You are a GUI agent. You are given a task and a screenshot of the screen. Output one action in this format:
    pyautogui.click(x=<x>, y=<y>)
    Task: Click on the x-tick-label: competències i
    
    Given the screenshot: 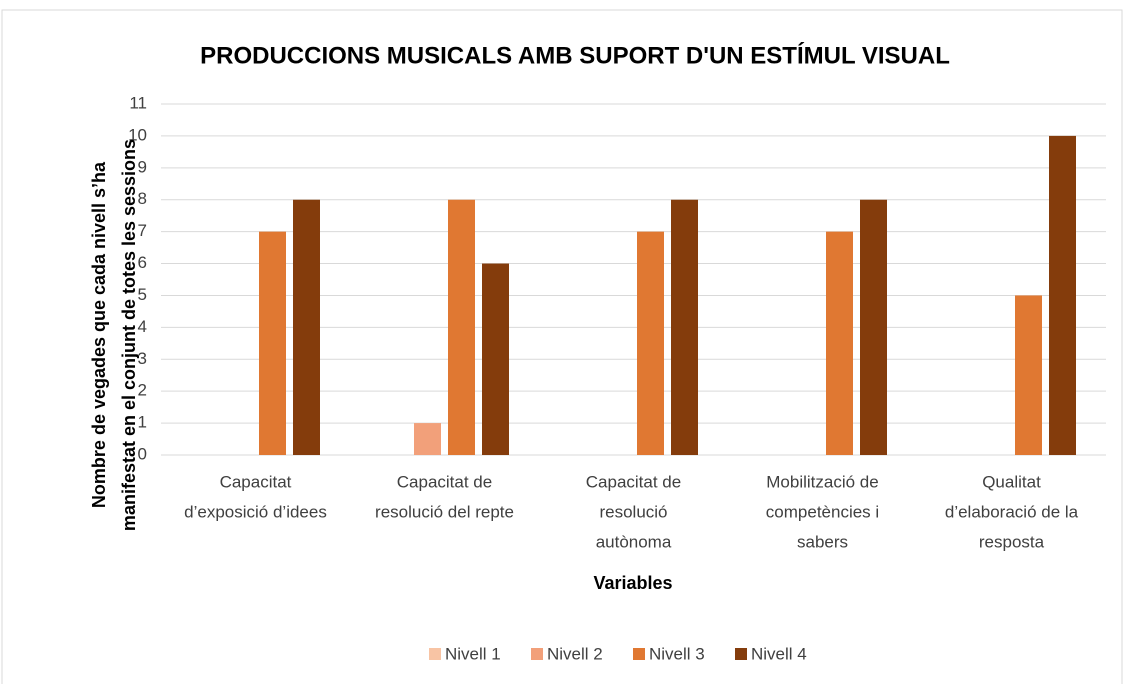 What is the action you would take?
    pyautogui.click(x=822, y=511)
    